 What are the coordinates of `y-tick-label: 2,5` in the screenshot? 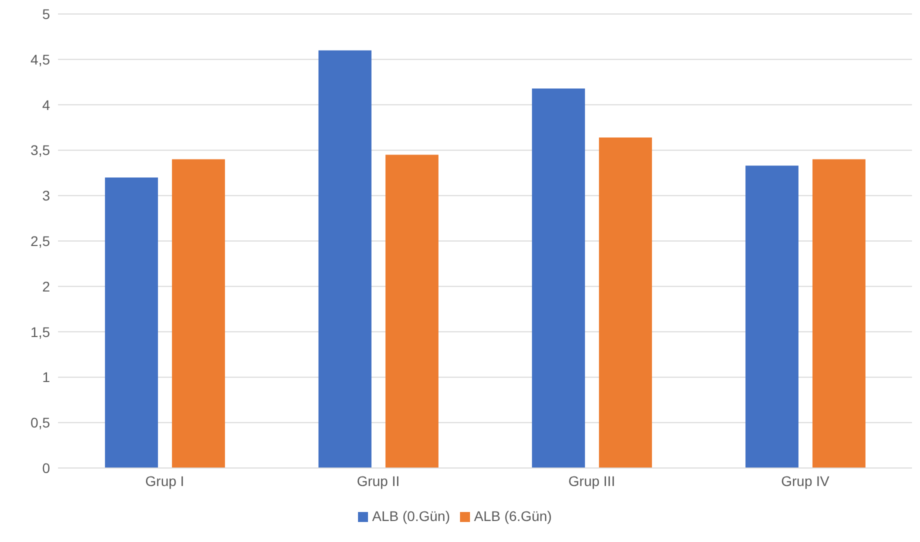 It's located at (40, 240).